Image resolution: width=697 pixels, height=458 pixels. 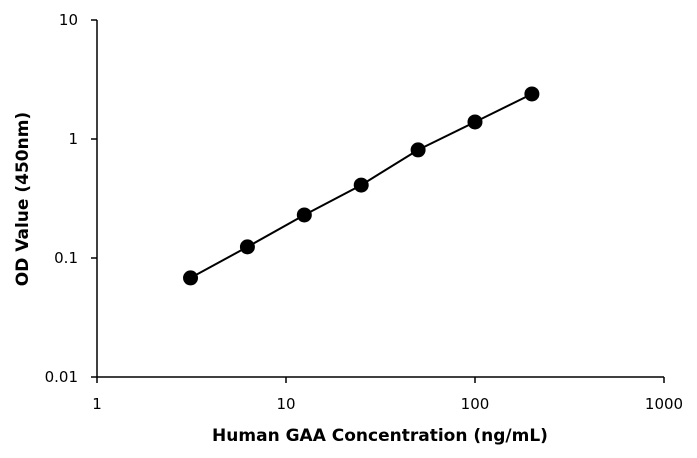 I want to click on y-tick-label: 0.1, so click(x=66, y=258).